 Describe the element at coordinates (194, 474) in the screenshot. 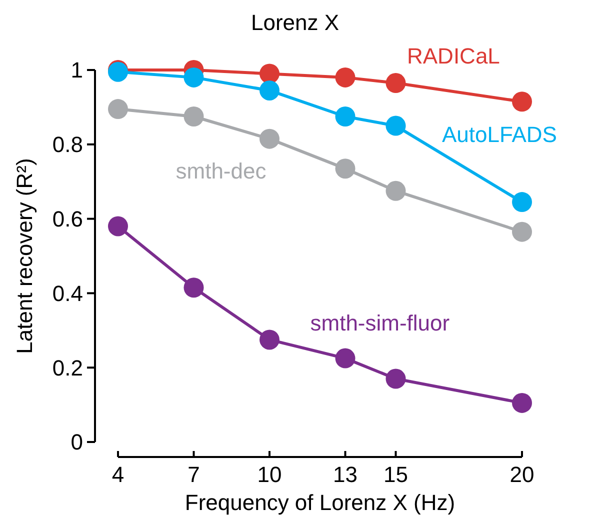

I see `x-tick-label: 7` at that location.